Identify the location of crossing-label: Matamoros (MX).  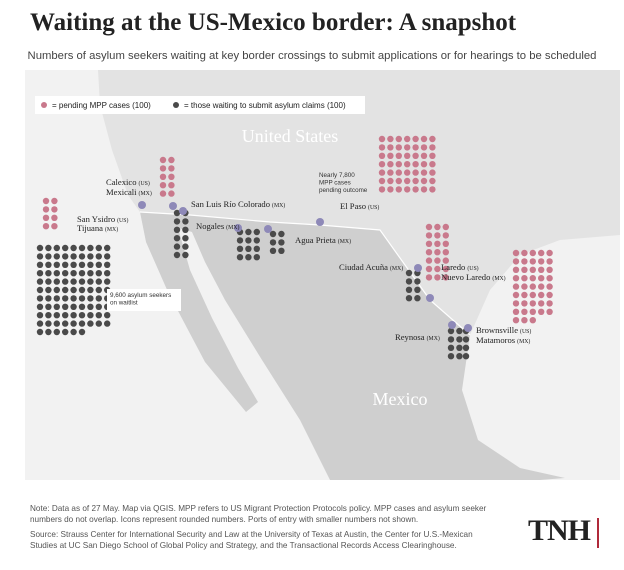
(503, 340).